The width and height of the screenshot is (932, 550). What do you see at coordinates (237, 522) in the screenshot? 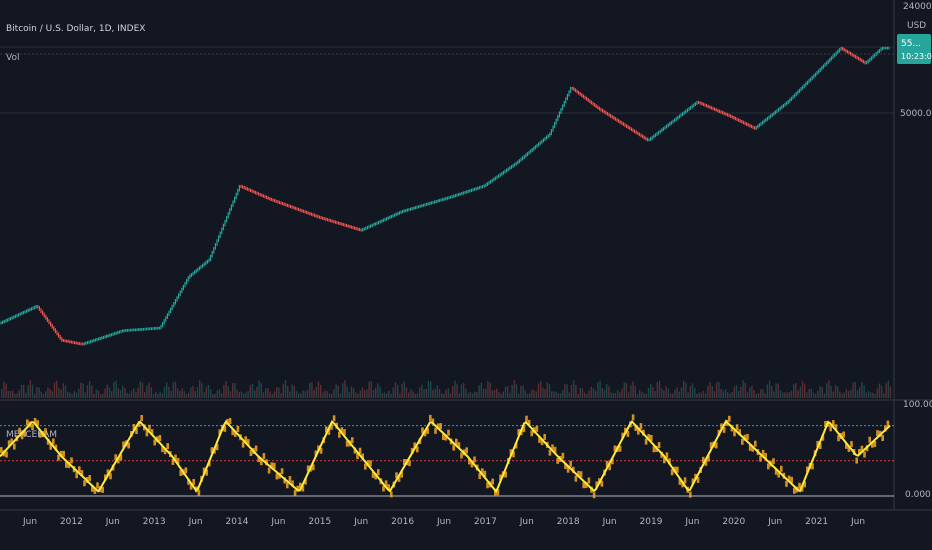
I see `time-tick-label: 2014` at bounding box center [237, 522].